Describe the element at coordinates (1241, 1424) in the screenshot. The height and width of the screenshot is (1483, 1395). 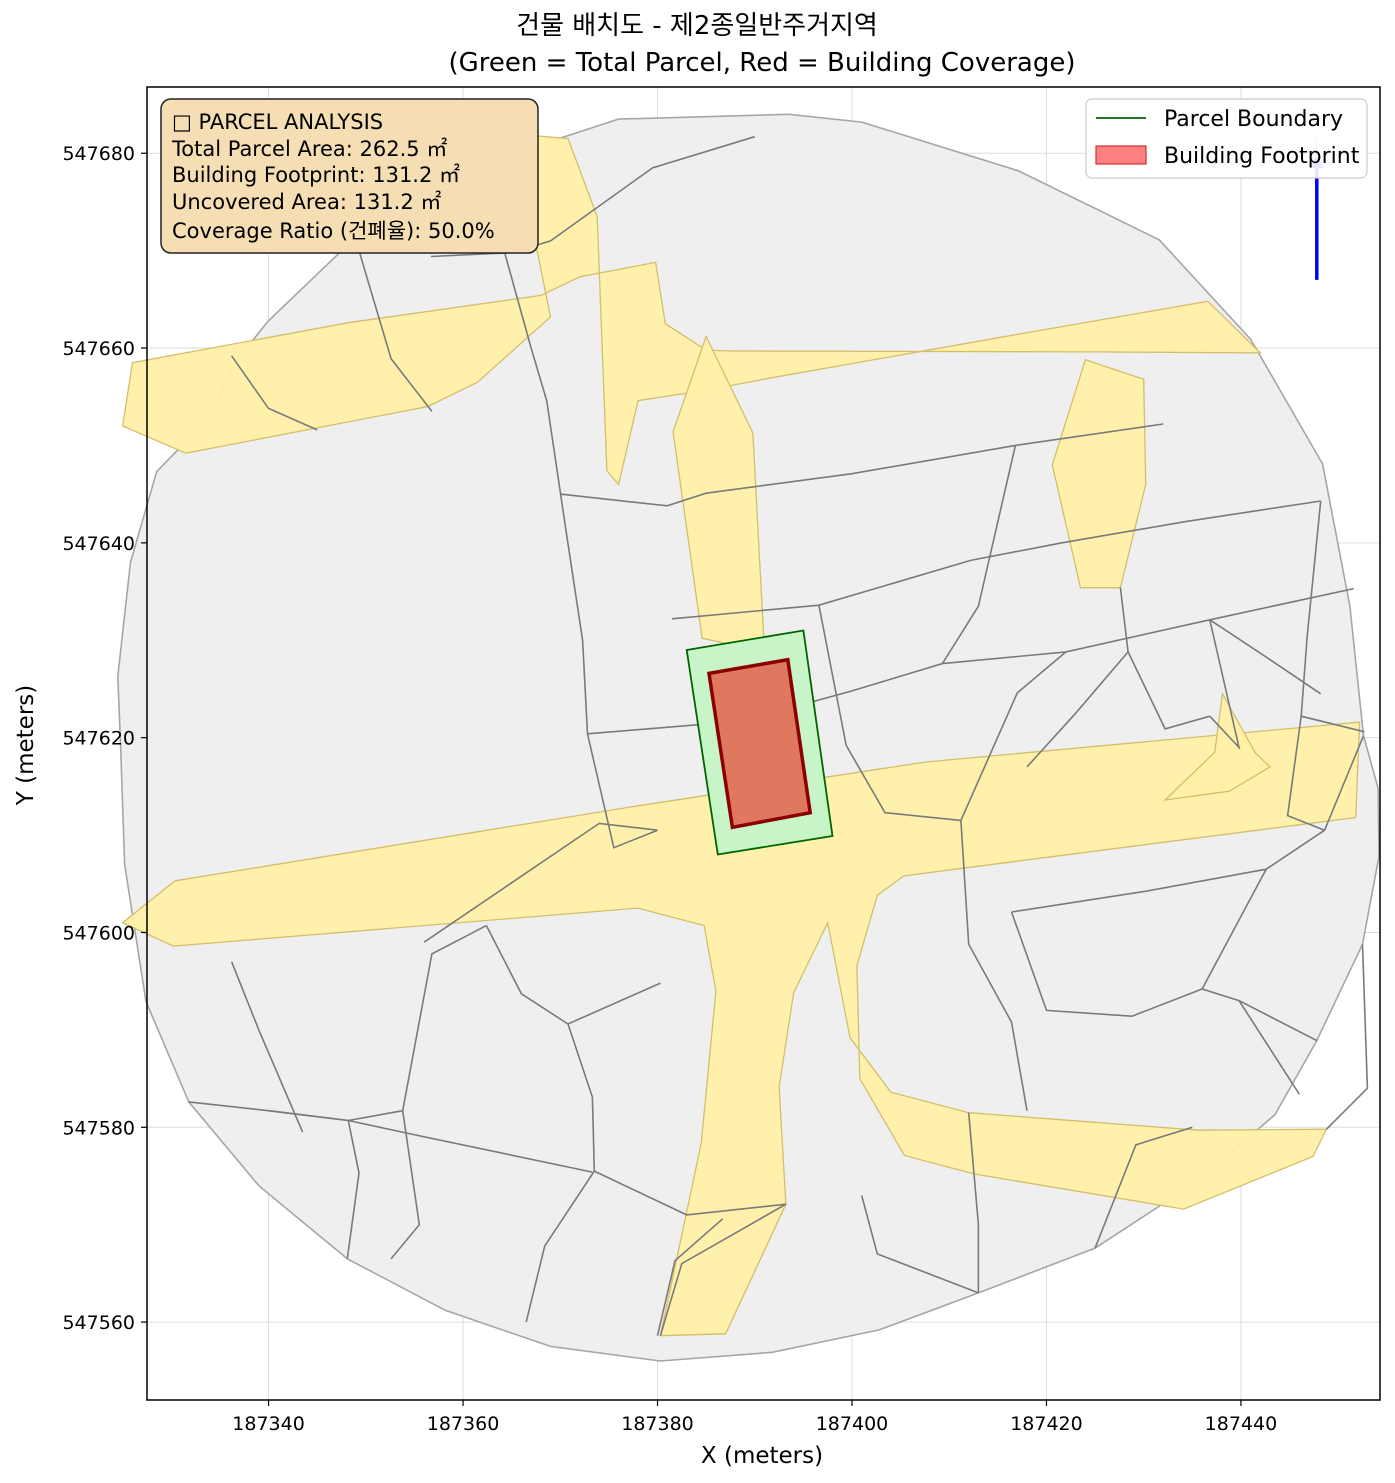
I see `x-tick-label: 187440` at that location.